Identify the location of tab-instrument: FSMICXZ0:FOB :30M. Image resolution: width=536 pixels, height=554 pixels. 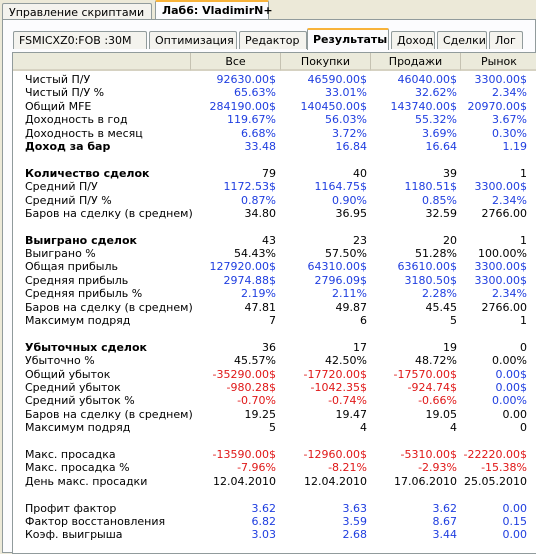
(80, 40).